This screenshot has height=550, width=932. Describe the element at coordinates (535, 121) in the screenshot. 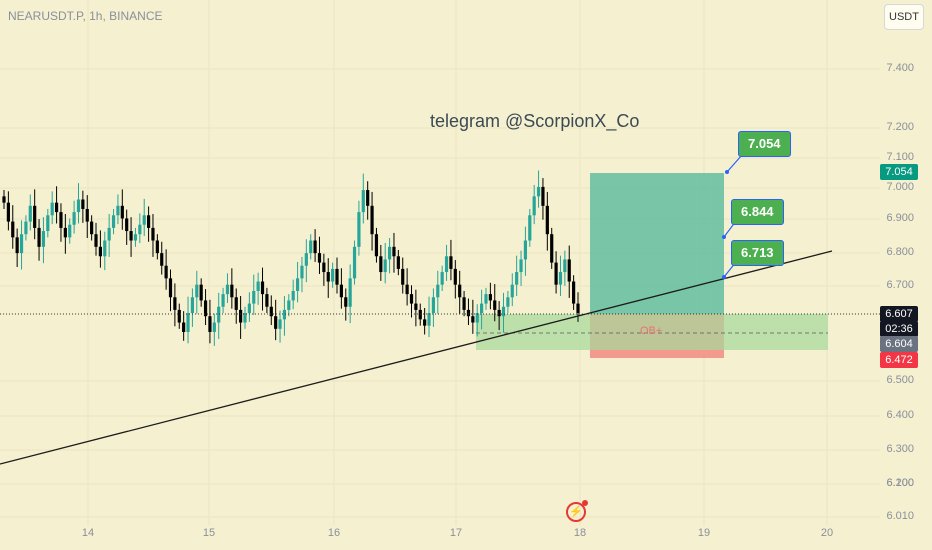

I see `watermark-text: telegram @ScorpionX_Co` at that location.